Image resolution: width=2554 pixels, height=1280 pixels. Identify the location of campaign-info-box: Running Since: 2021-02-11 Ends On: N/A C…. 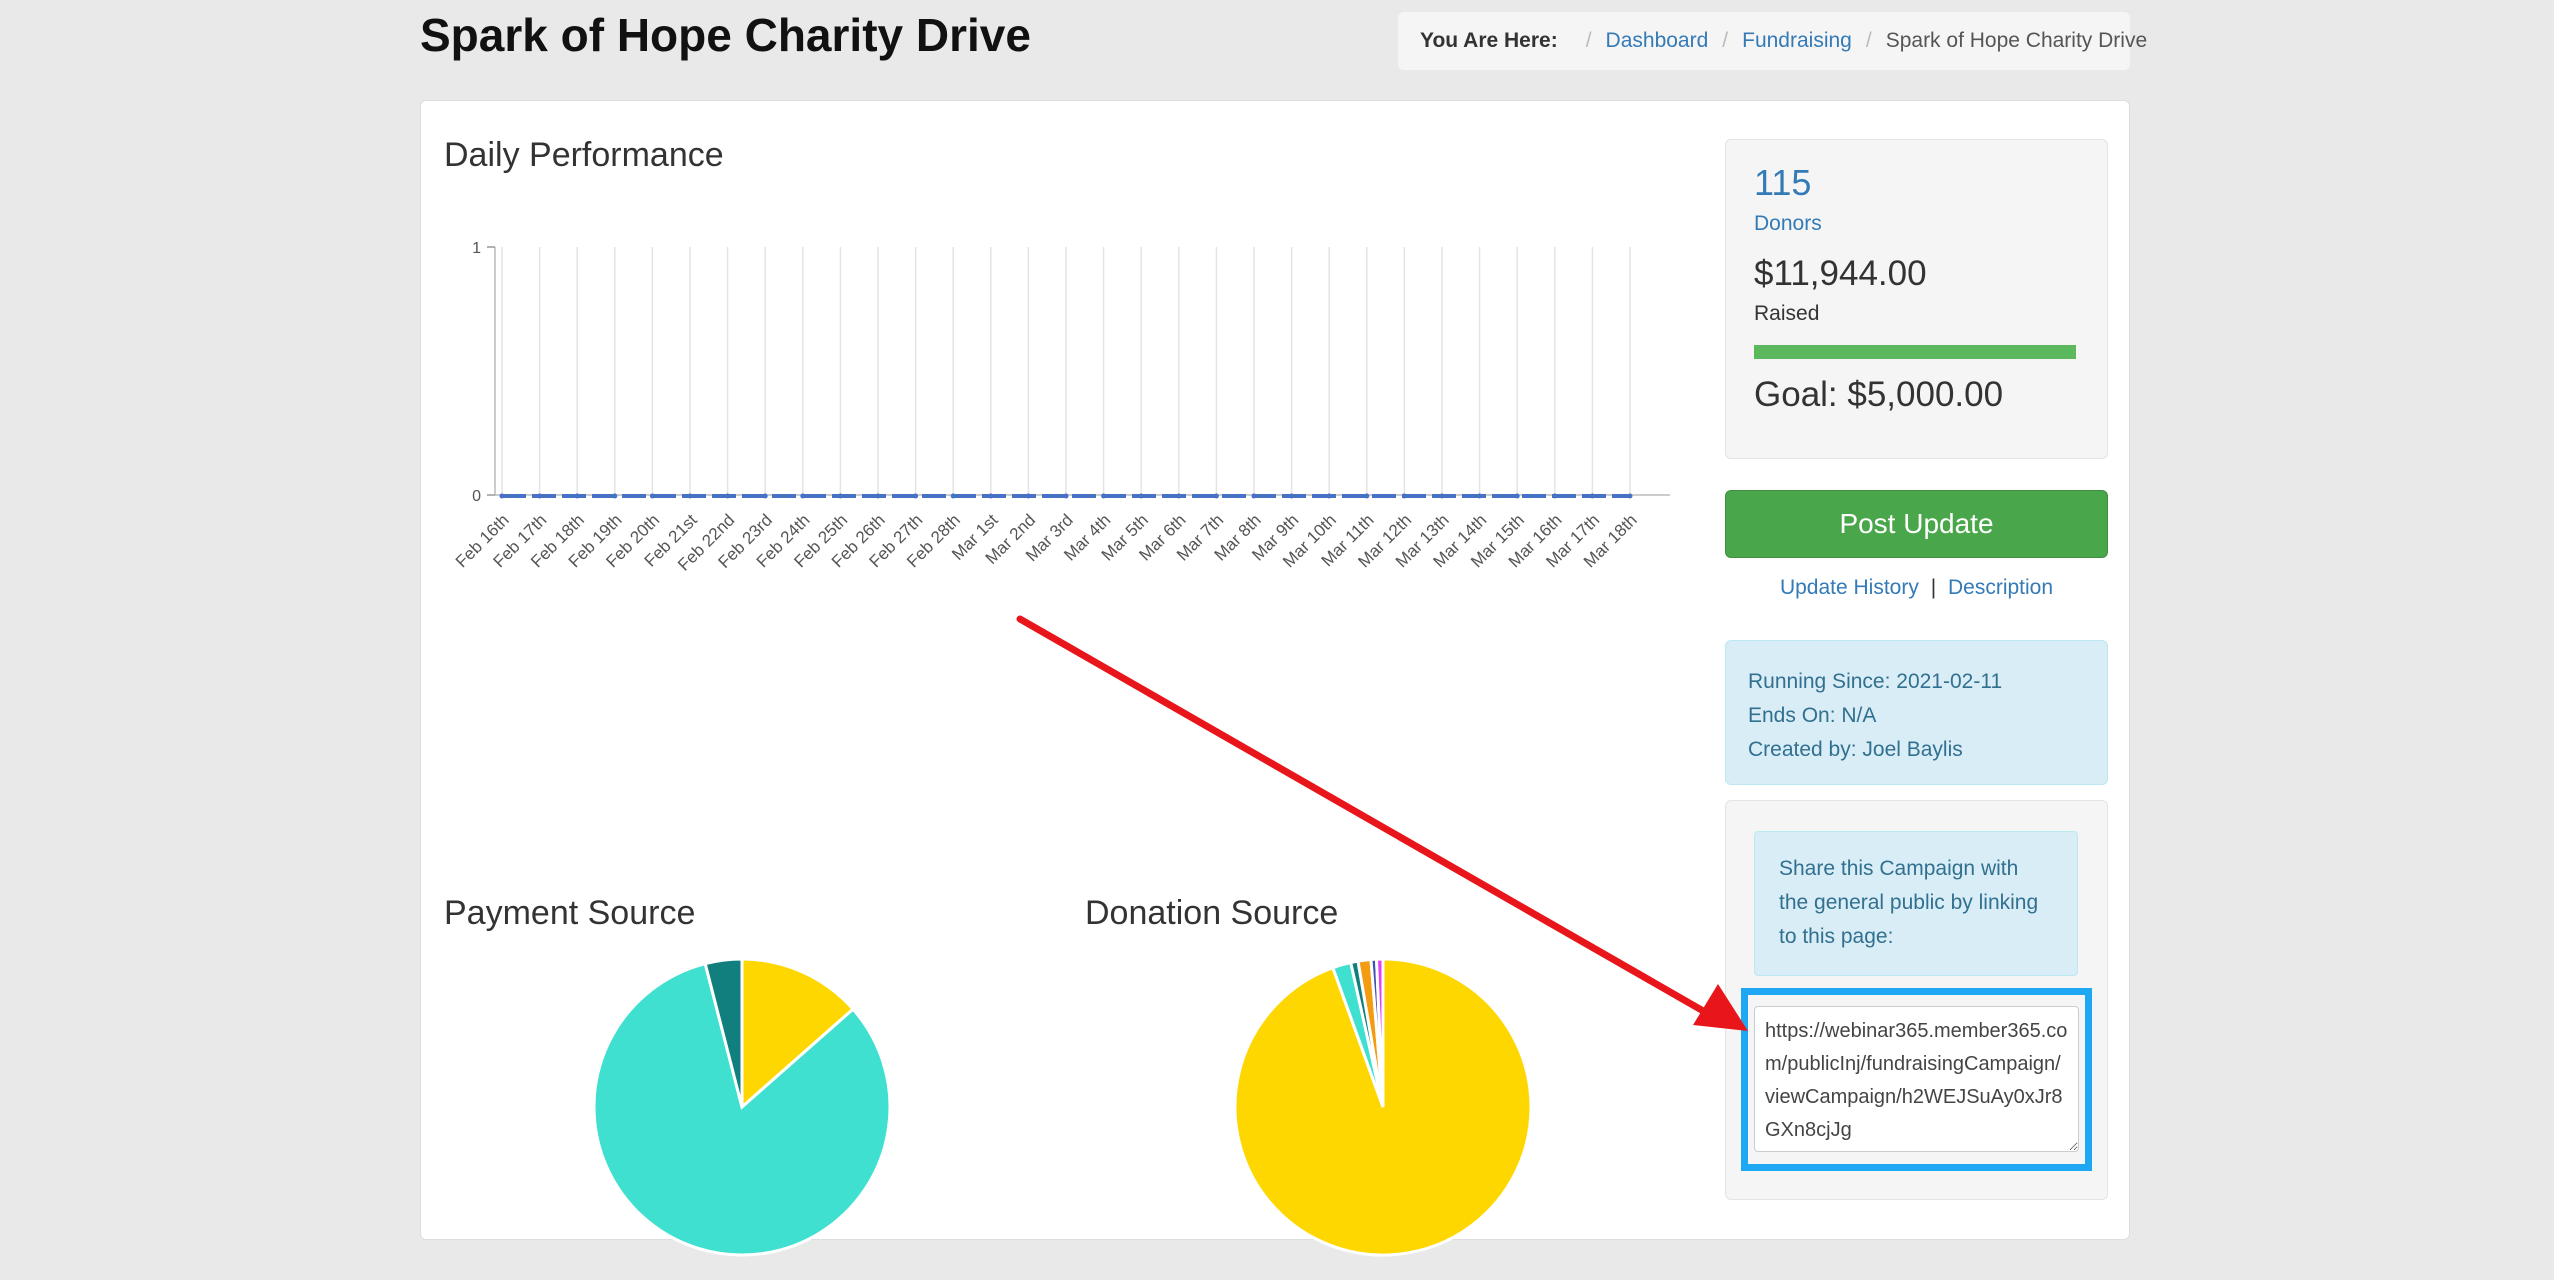
(1916, 712).